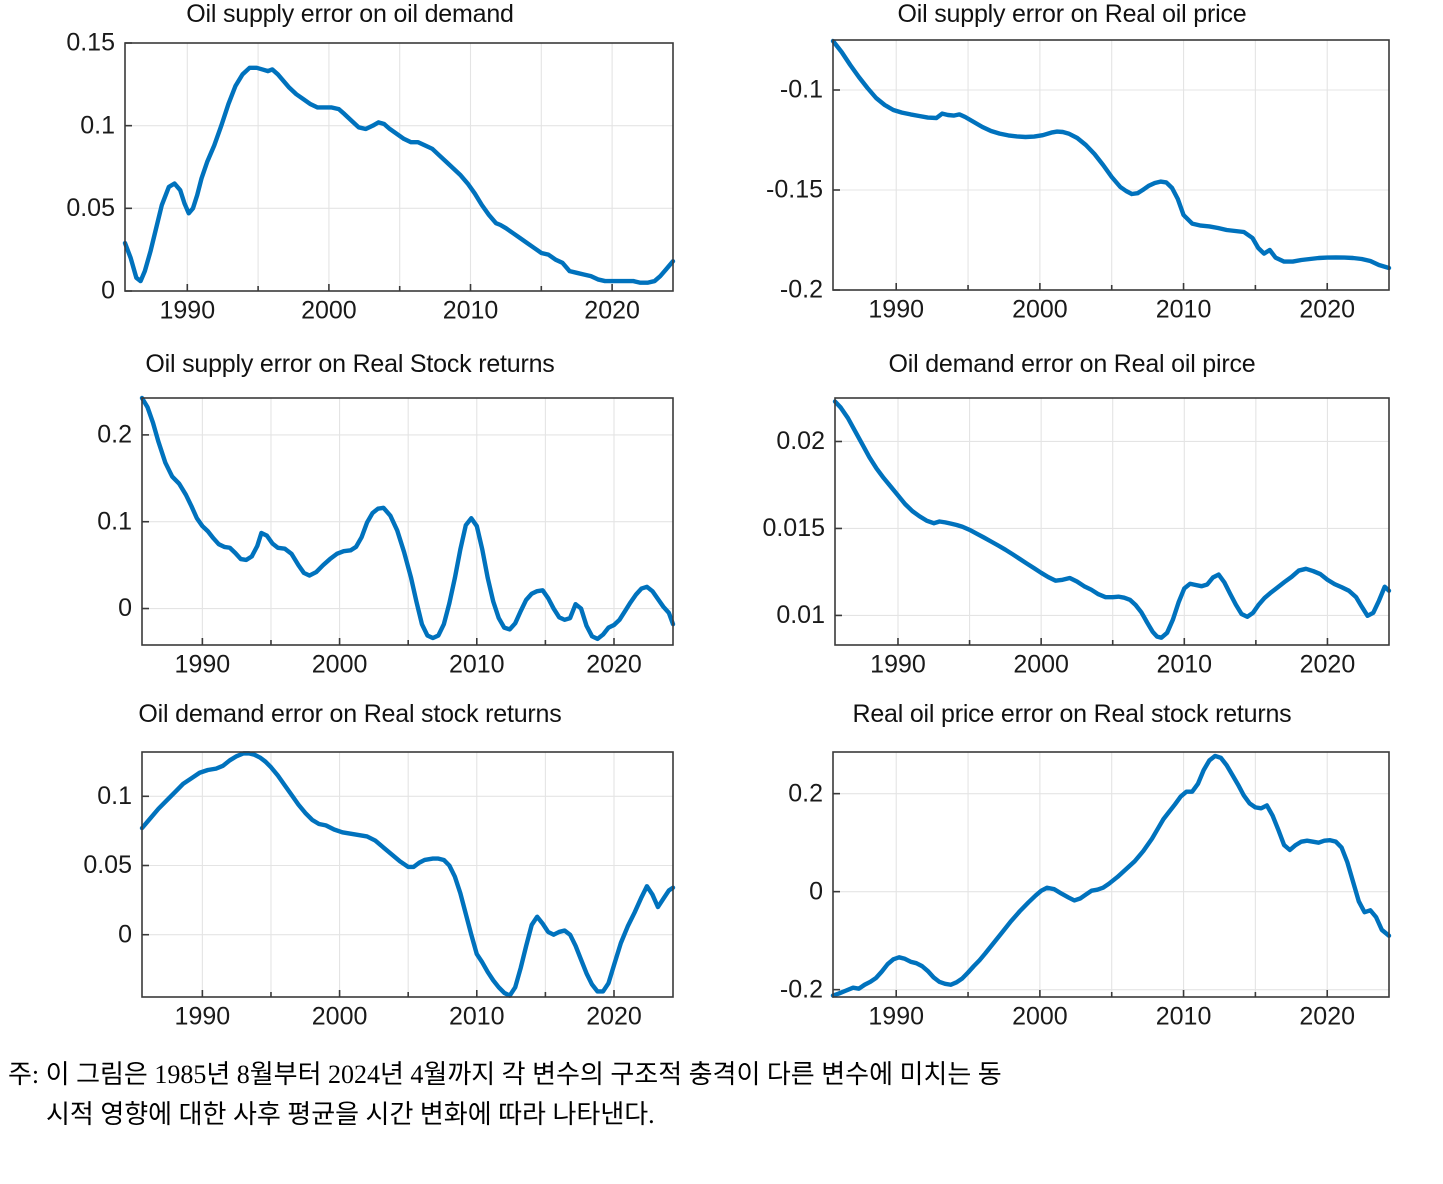 This screenshot has height=1184, width=1443. I want to click on chart-canvas-top-right: -0.2 -0.15 -0.1 1990 2000 2010 2020, so click(1079, 181).